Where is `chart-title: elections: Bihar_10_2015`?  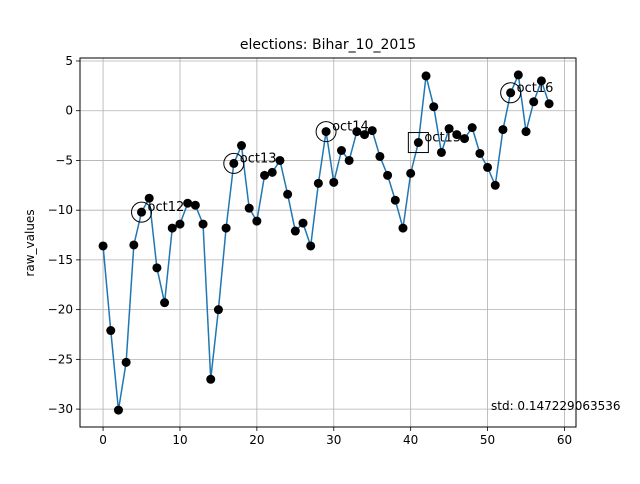 chart-title: elections: Bihar_10_2015 is located at coordinates (328, 45).